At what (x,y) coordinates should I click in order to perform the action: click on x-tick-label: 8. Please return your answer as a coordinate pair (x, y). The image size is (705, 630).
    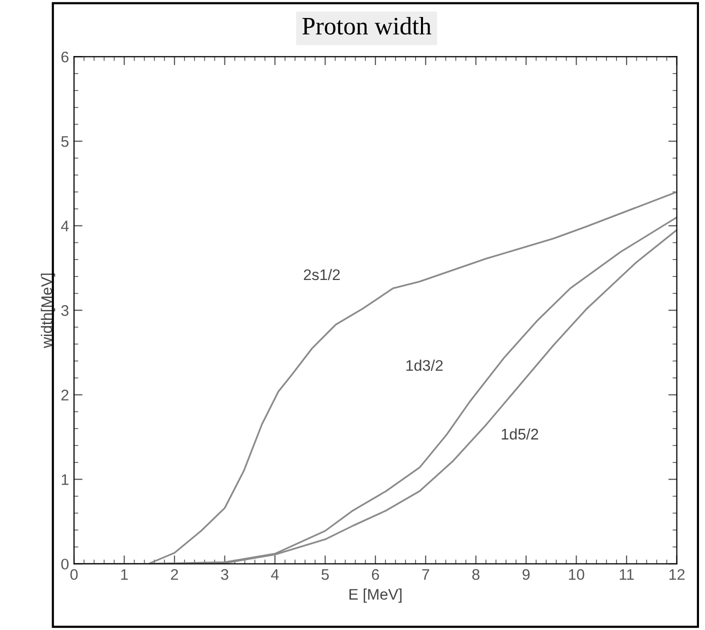
    Looking at the image, I should click on (476, 574).